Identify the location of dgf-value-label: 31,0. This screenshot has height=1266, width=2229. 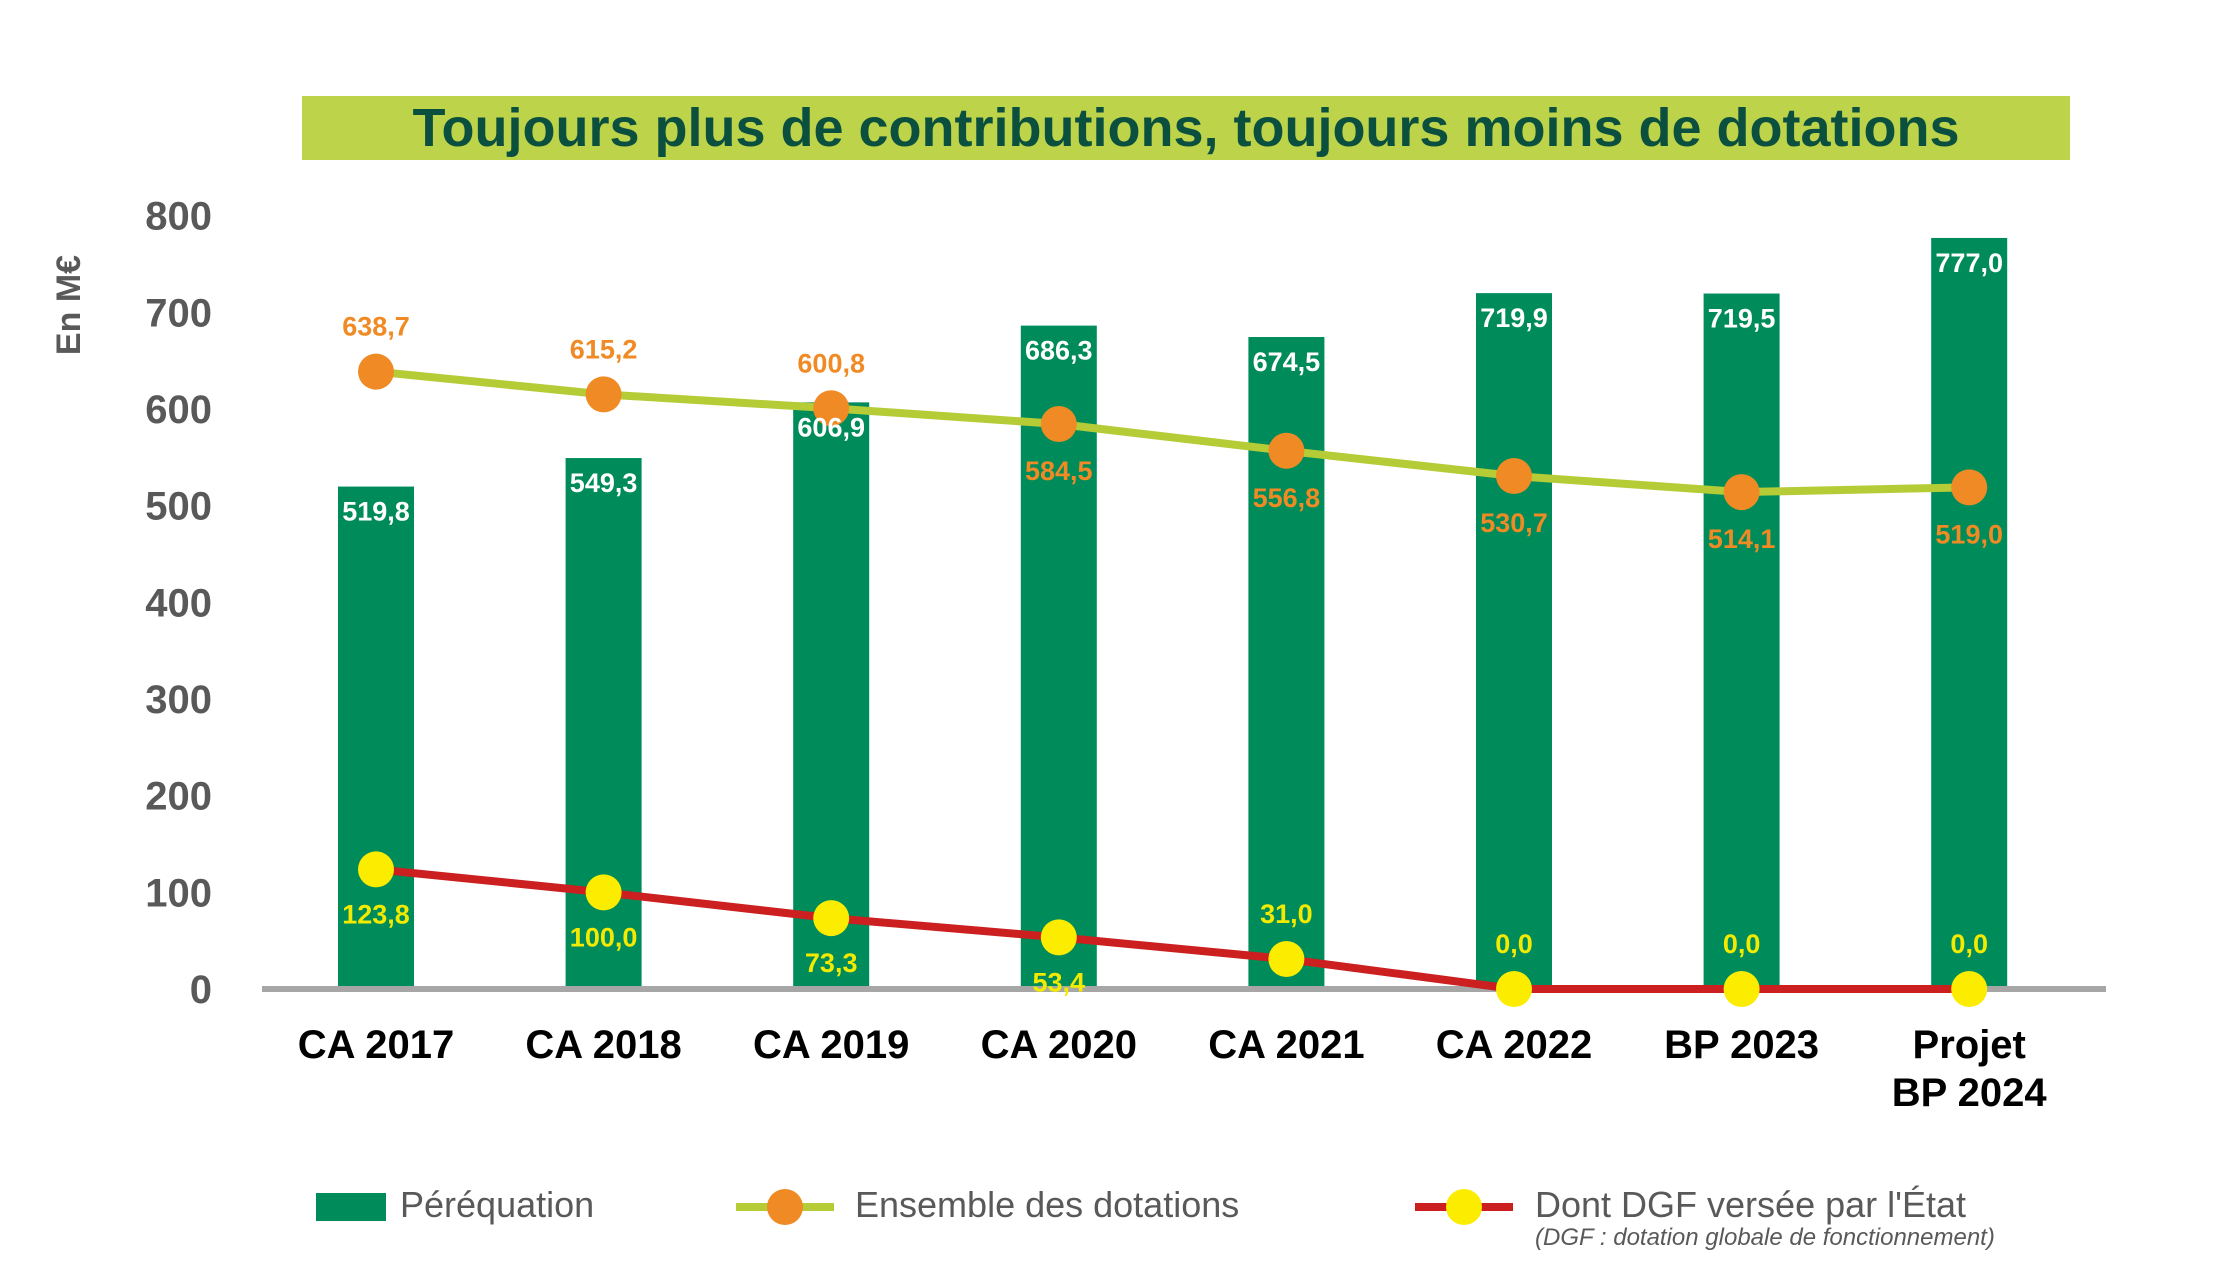
(1286, 914).